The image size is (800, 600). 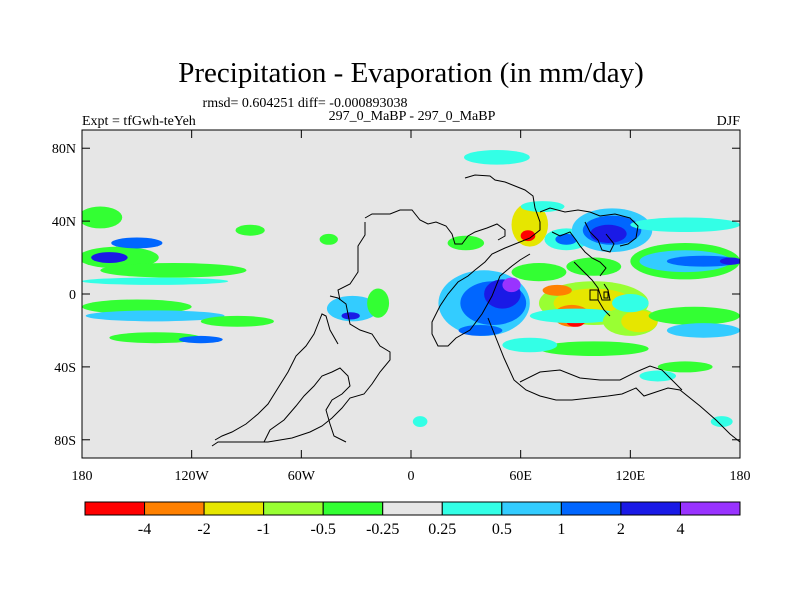 I want to click on x-tick-label-5: 120E, so click(x=631, y=476).